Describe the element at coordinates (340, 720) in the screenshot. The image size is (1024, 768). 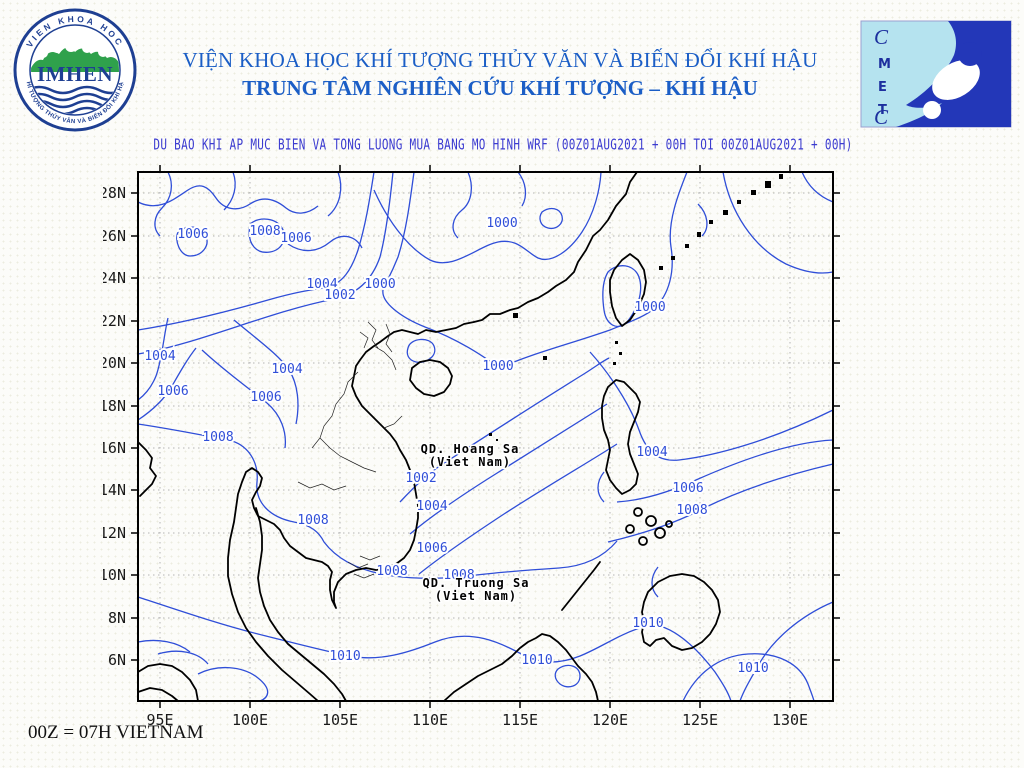
I see `lon-tick-label: 105E` at that location.